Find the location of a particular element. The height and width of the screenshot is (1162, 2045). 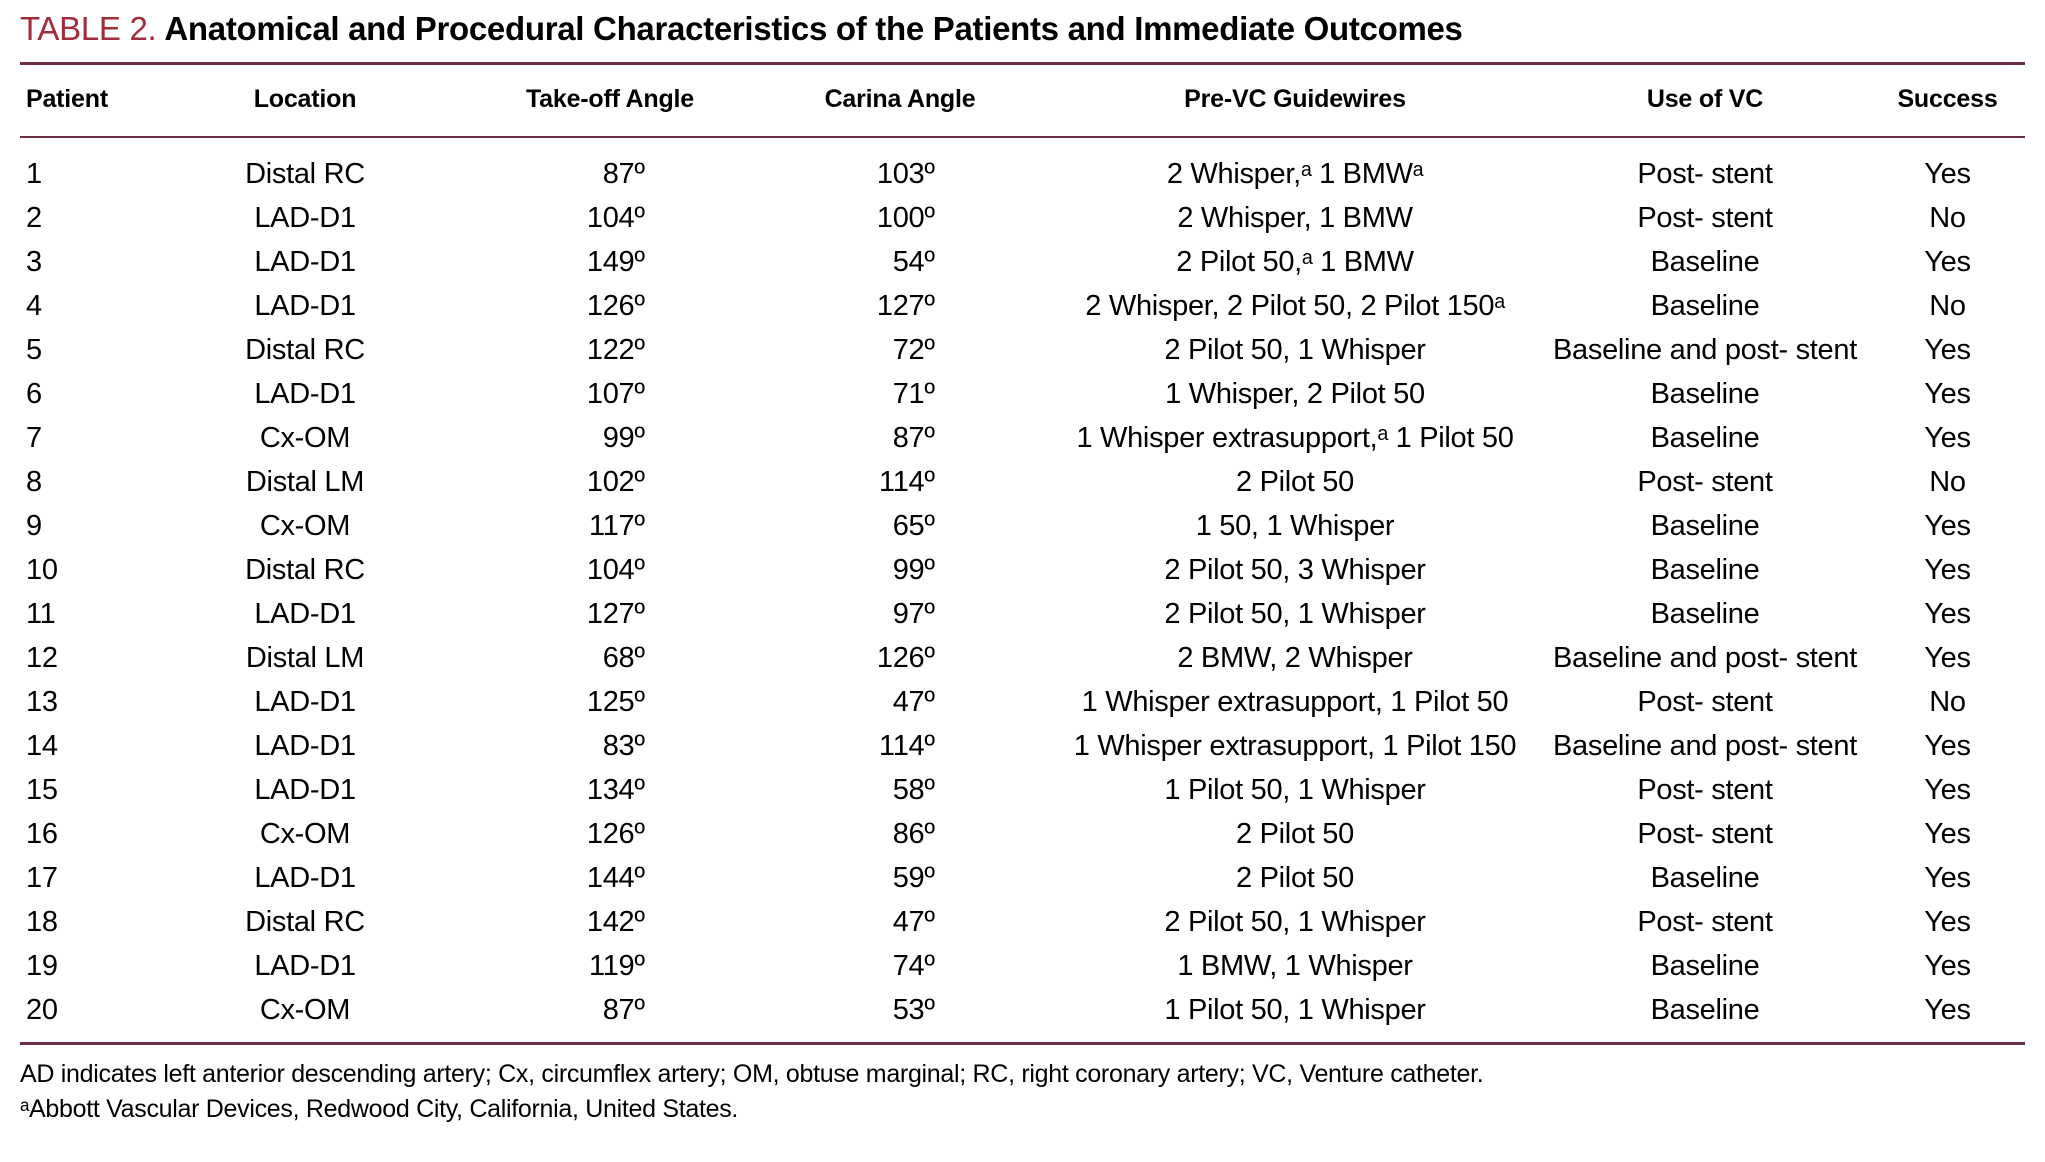

cell-take-off-angle: 134º is located at coordinates (610, 790).